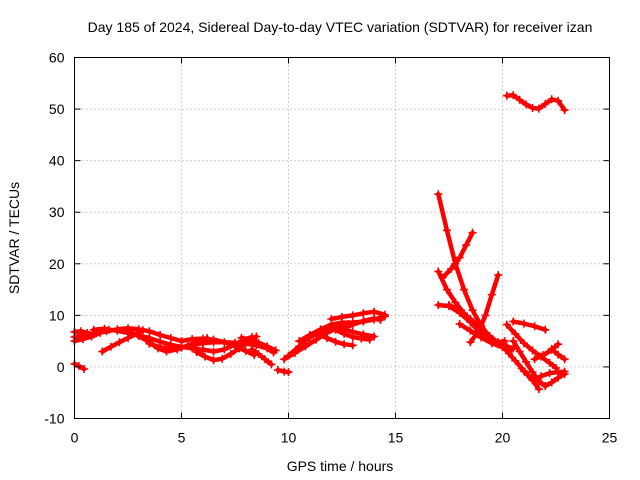 Image resolution: width=640 pixels, height=480 pixels. I want to click on x-tick-label: 20, so click(503, 438).